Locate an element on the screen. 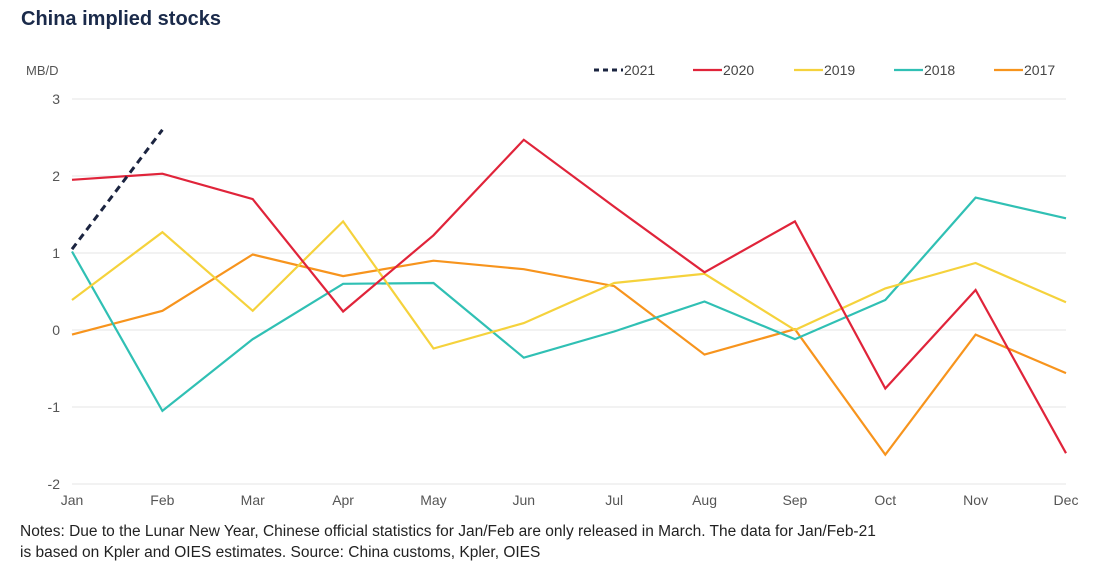  x-tick-label: Aug is located at coordinates (704, 500).